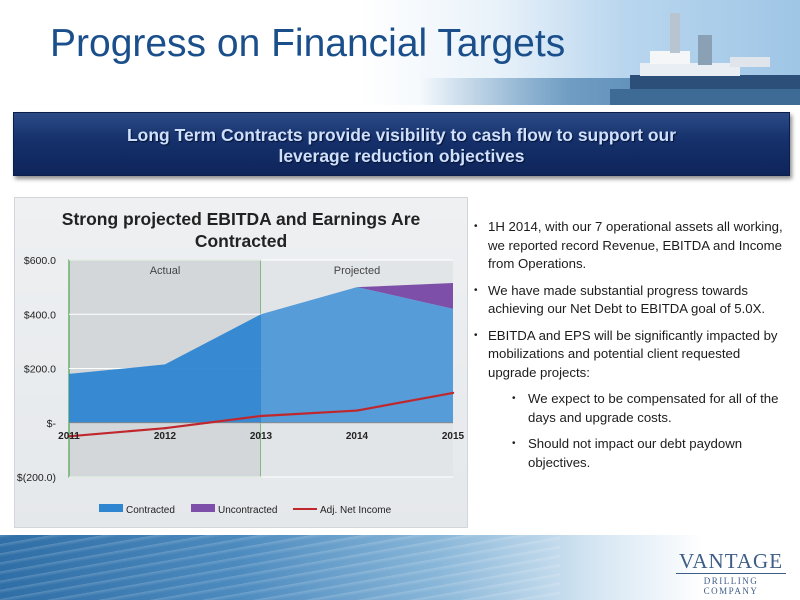  I want to click on uncontracted-area, so click(261, 328).